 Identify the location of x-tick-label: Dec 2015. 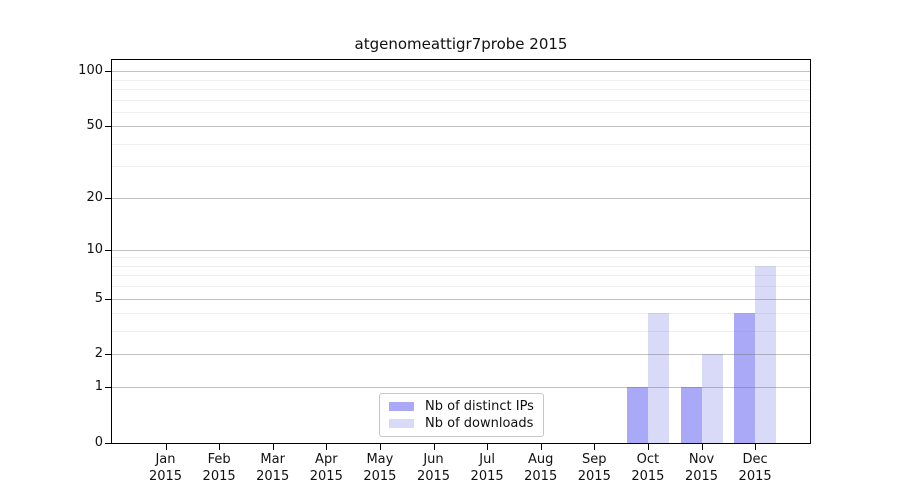
(755, 468).